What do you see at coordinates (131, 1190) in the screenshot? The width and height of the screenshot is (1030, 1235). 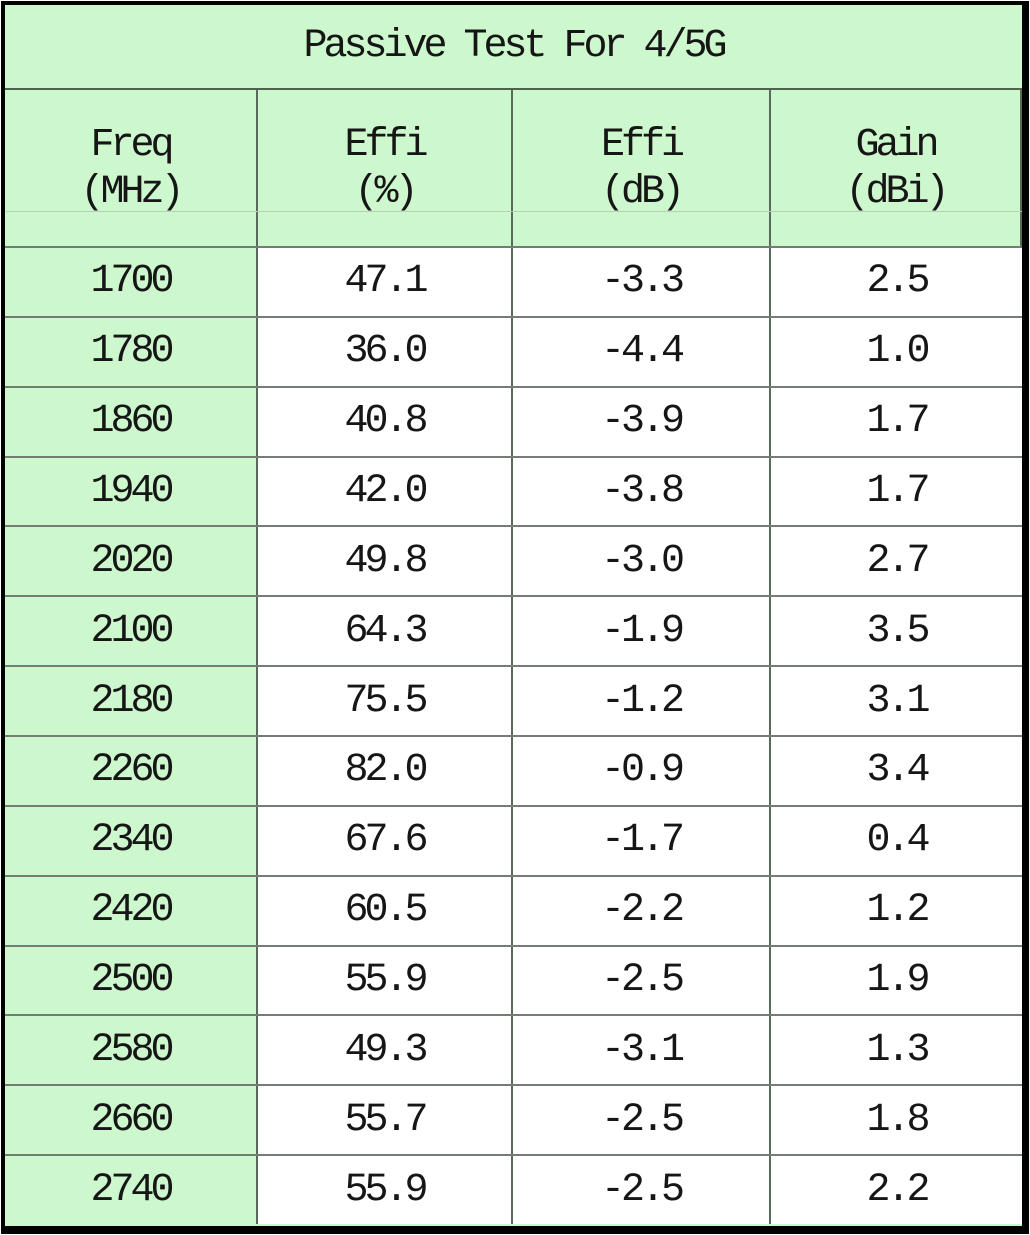 I see `freq-cell: 2740` at bounding box center [131, 1190].